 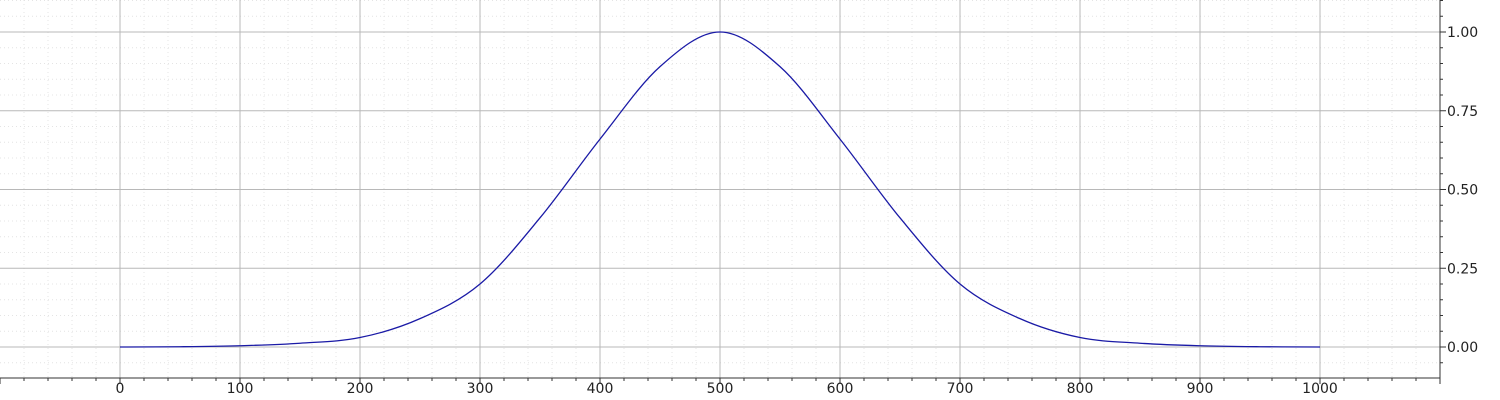 What do you see at coordinates (1462, 112) in the screenshot?
I see `y-tick-label: 0.75` at bounding box center [1462, 112].